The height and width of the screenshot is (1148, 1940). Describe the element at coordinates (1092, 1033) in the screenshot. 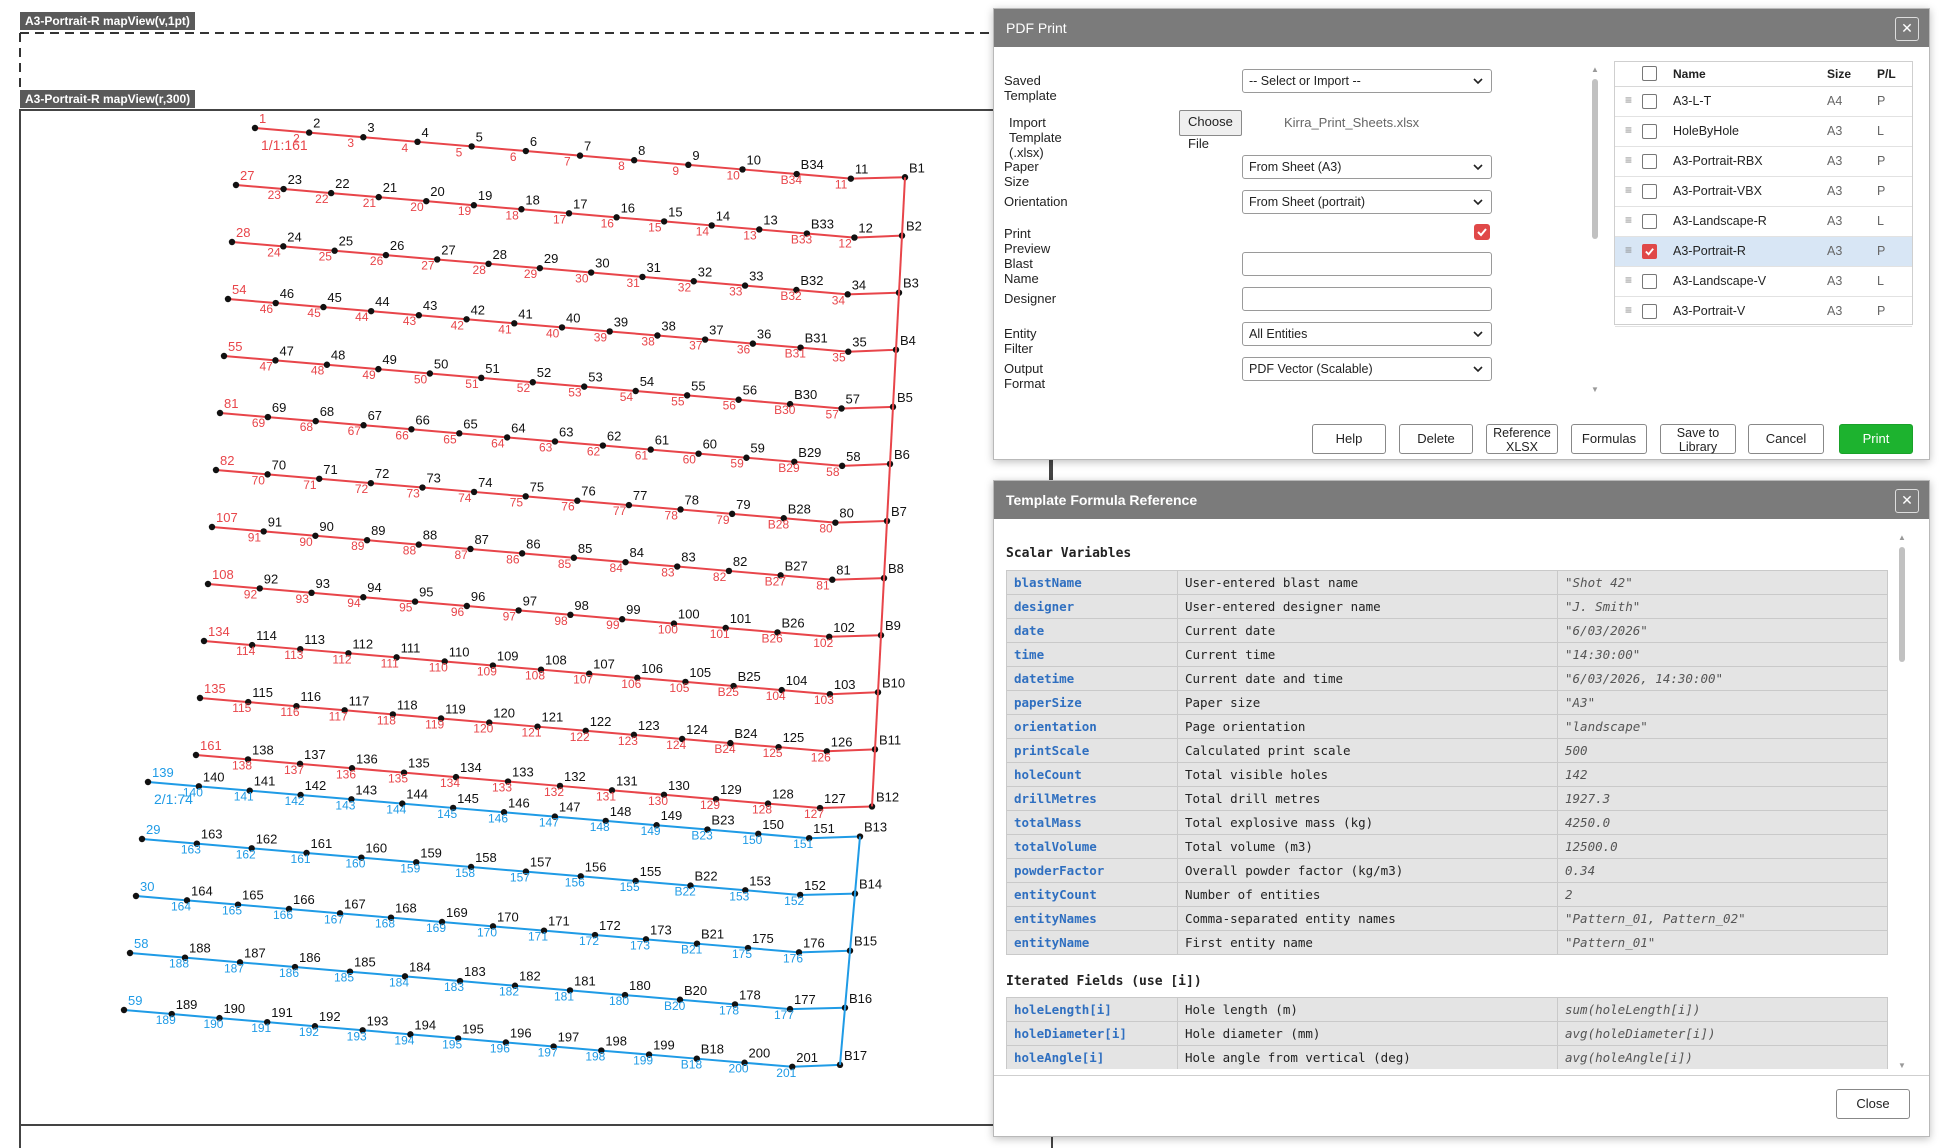

I see `variable-name: holeDiameter[i]` at that location.